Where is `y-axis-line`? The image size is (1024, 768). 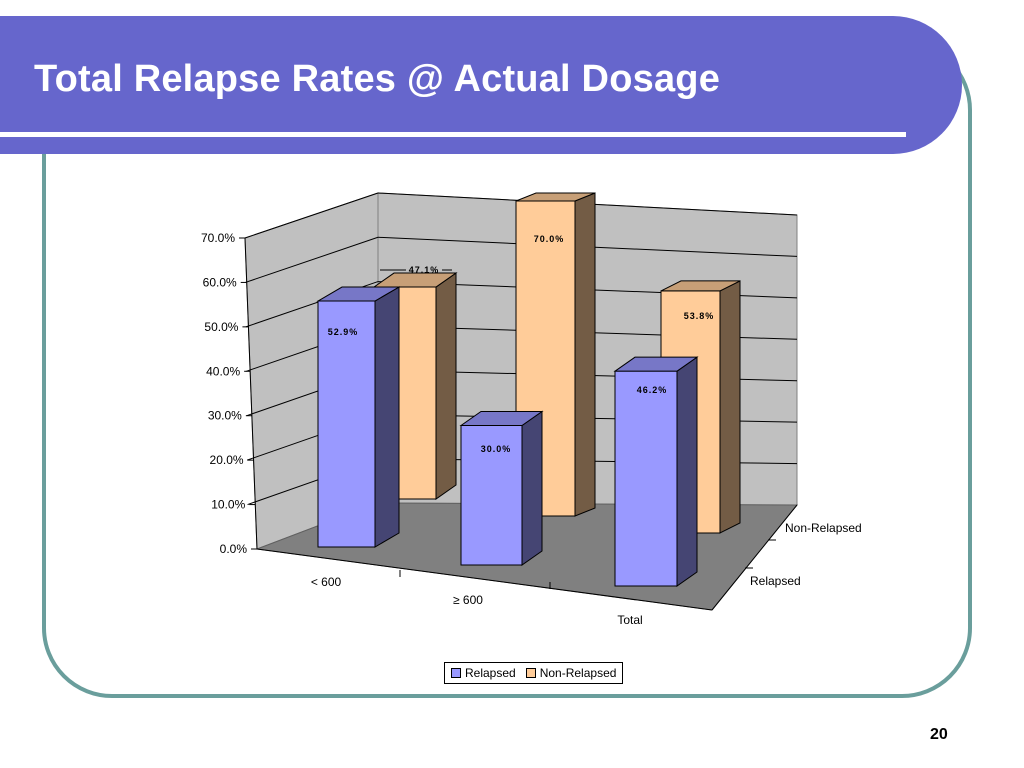 y-axis-line is located at coordinates (251, 393).